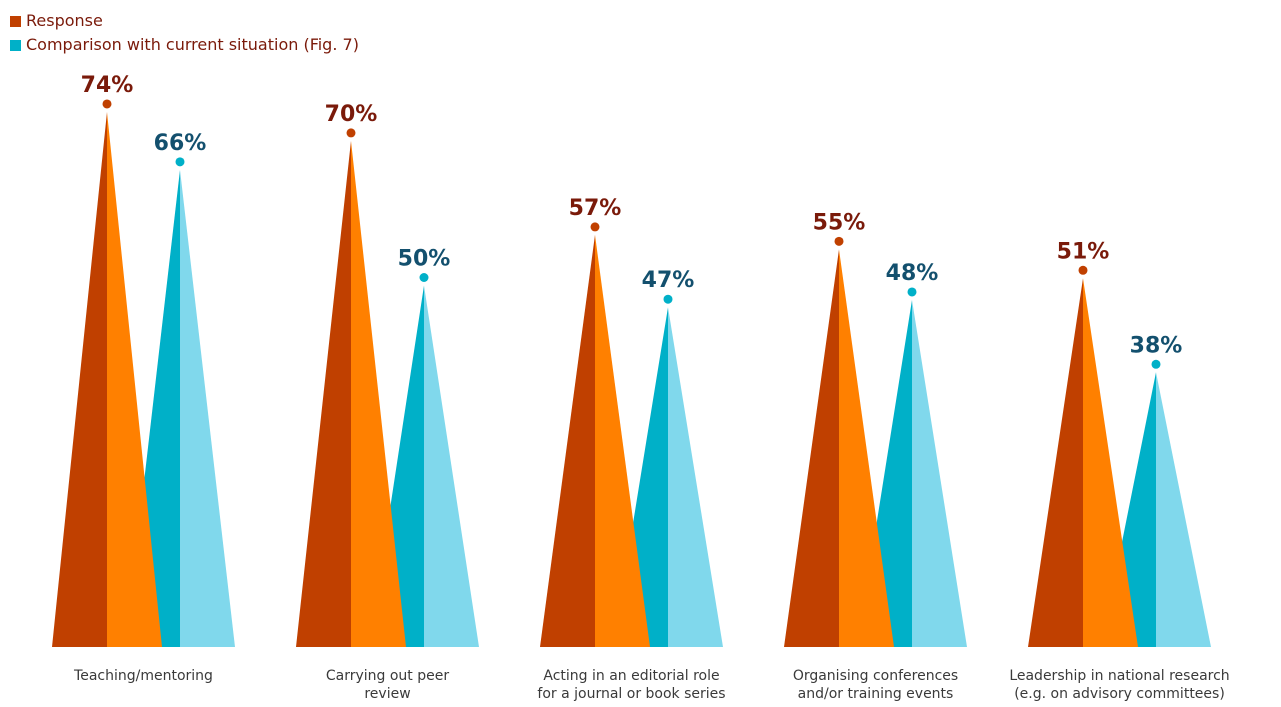  I want to click on value-label-0-4: 51%, so click(1083, 251).